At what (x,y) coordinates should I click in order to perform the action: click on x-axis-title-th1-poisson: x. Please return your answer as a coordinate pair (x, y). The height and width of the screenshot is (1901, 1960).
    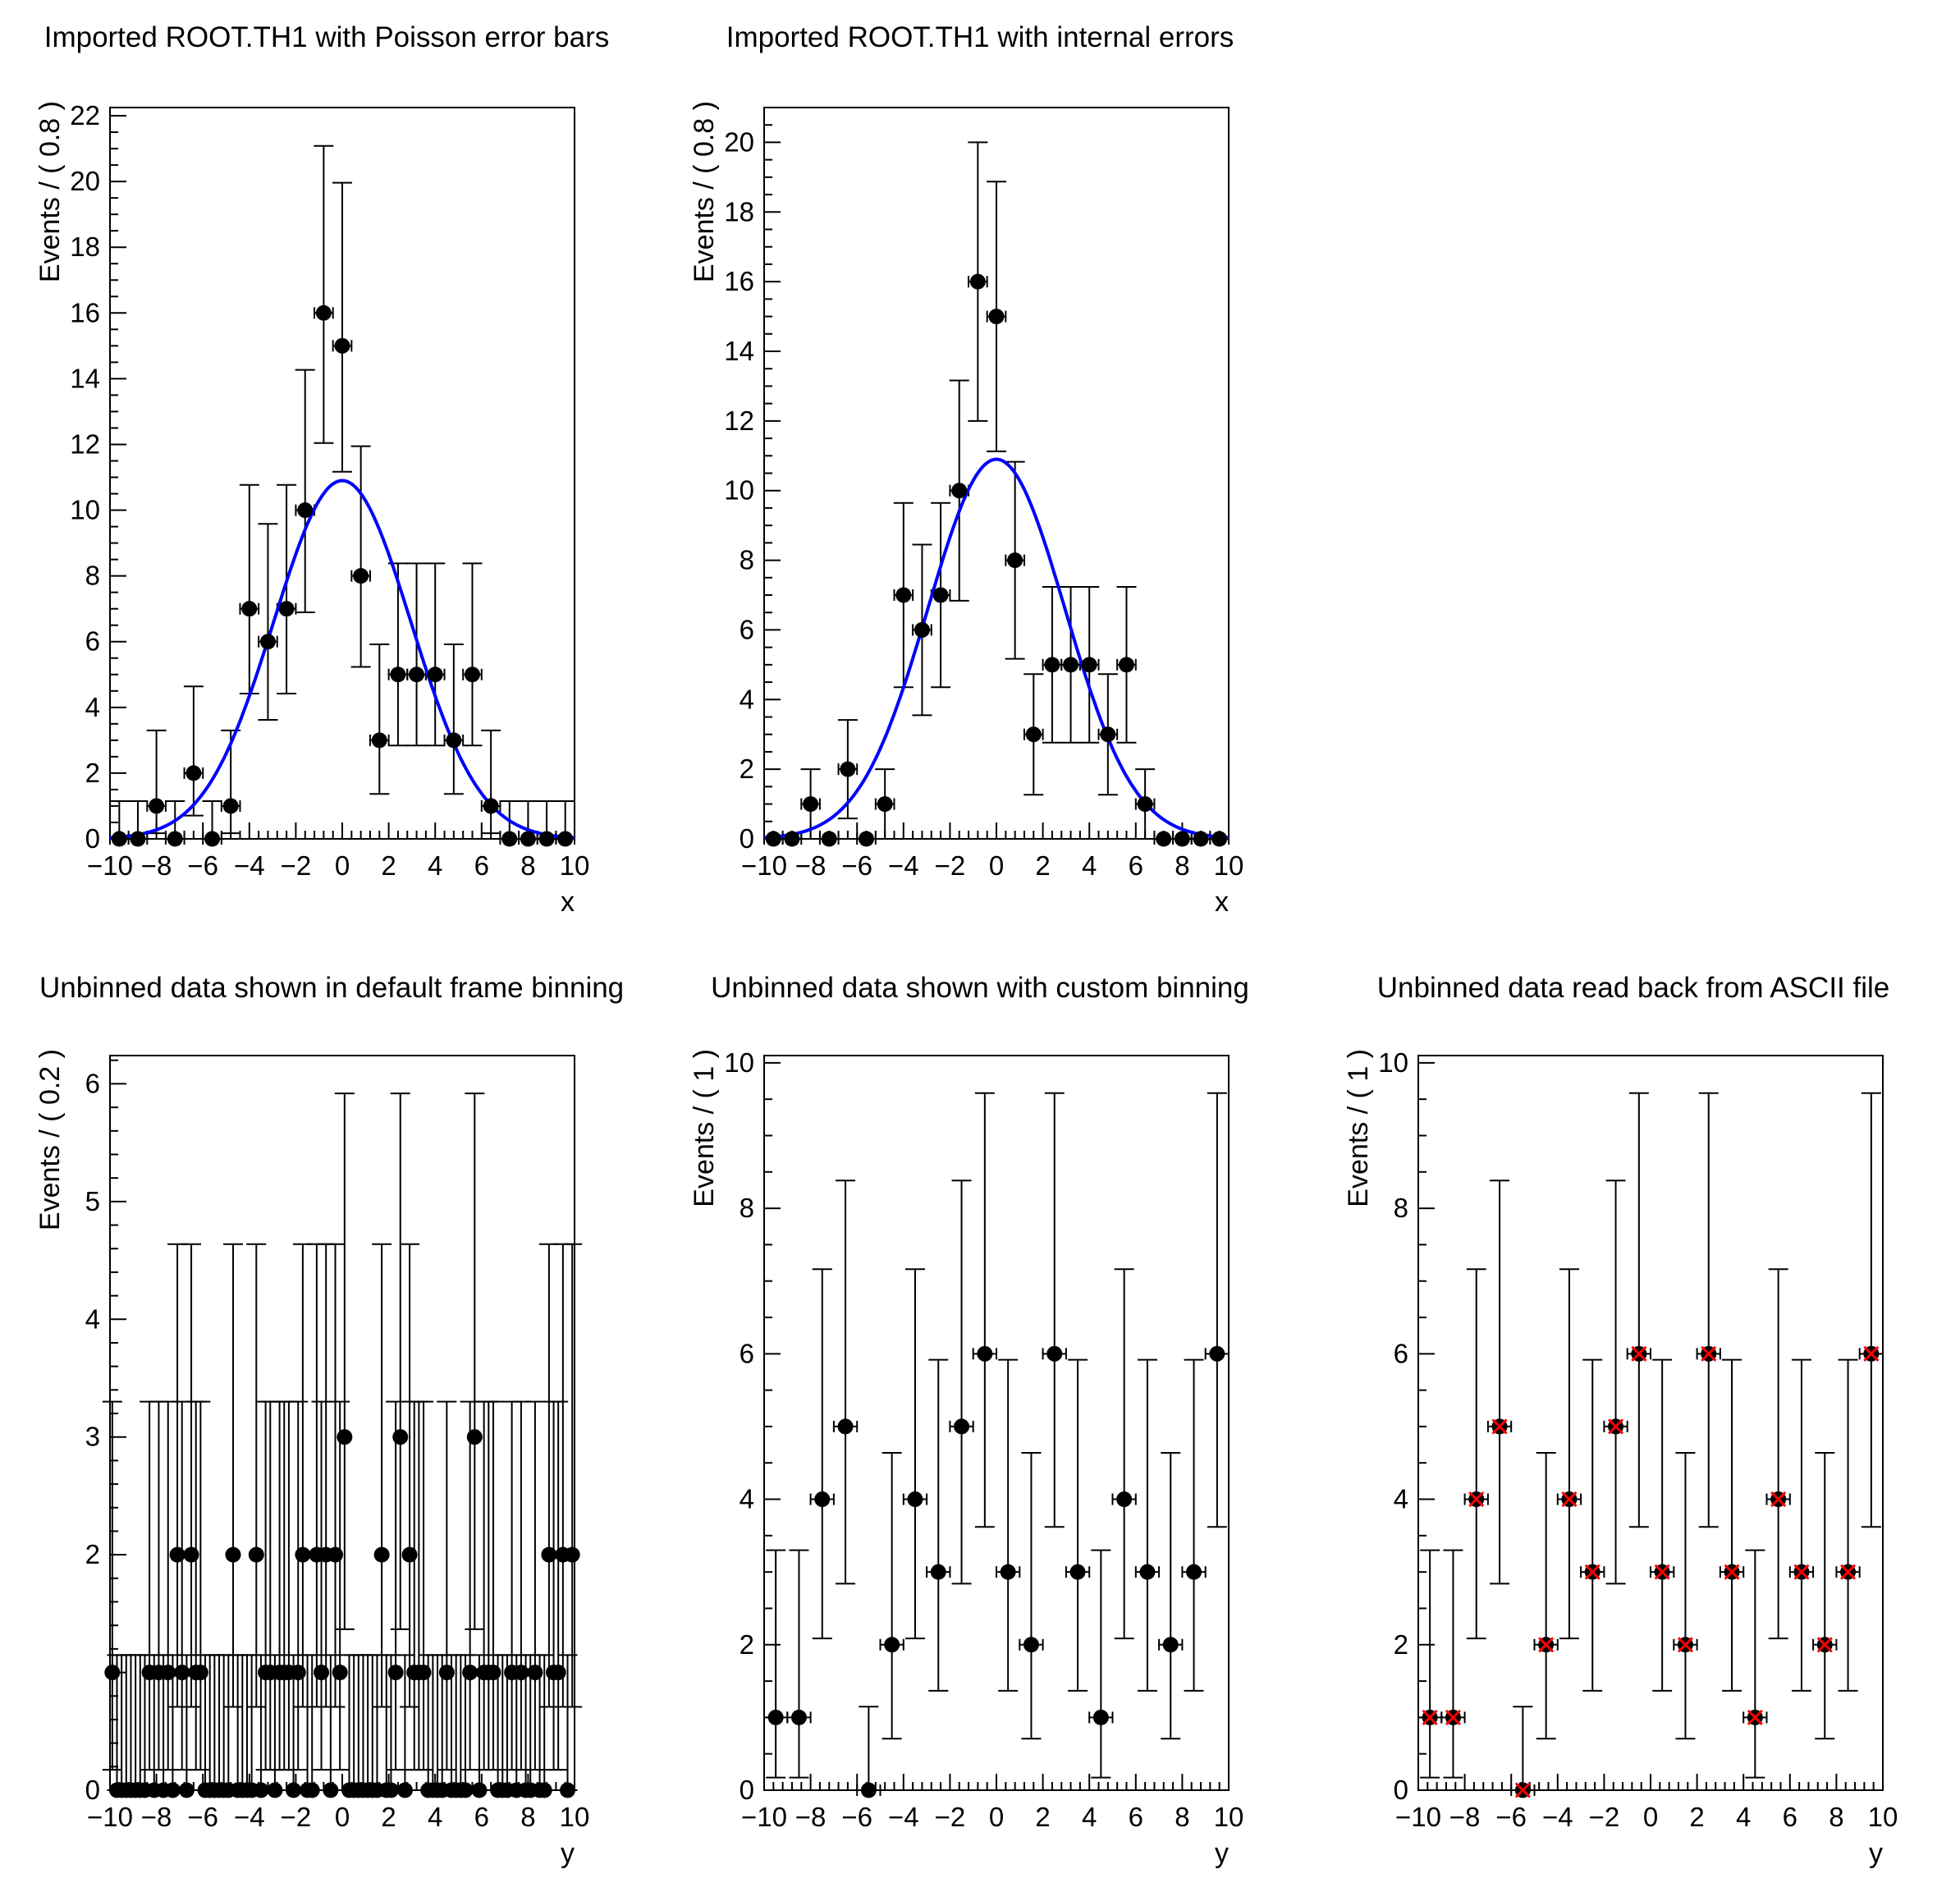
    Looking at the image, I should click on (568, 902).